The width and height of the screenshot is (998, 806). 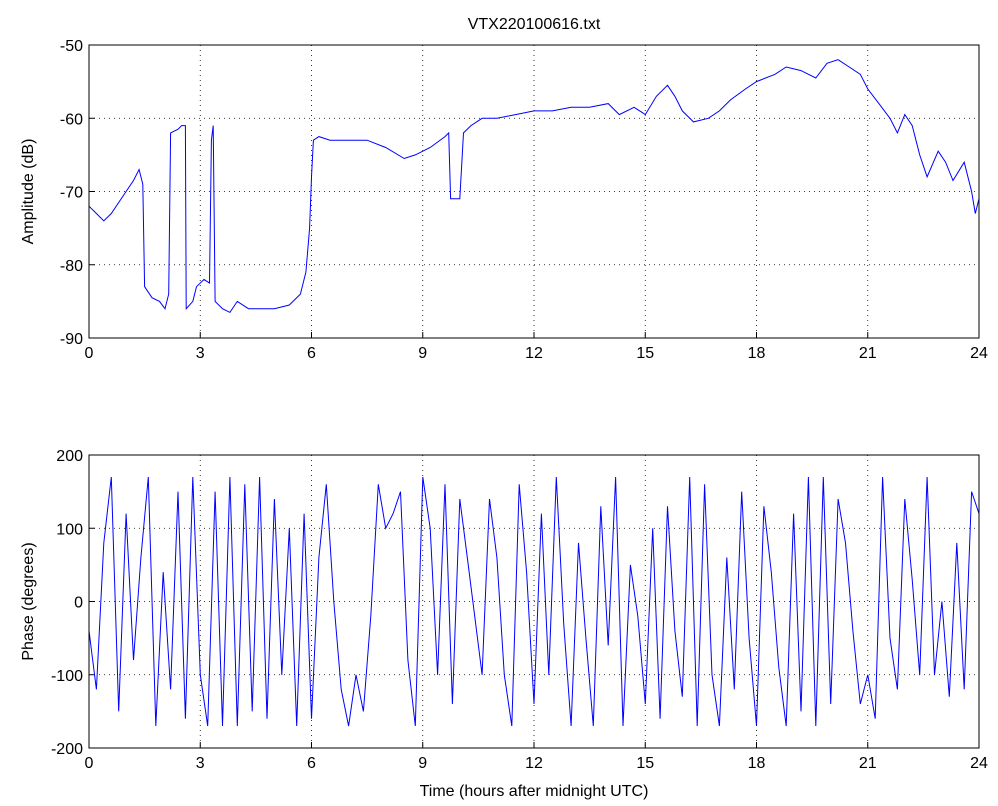 What do you see at coordinates (67, 749) in the screenshot?
I see `y-tick-label: -200` at bounding box center [67, 749].